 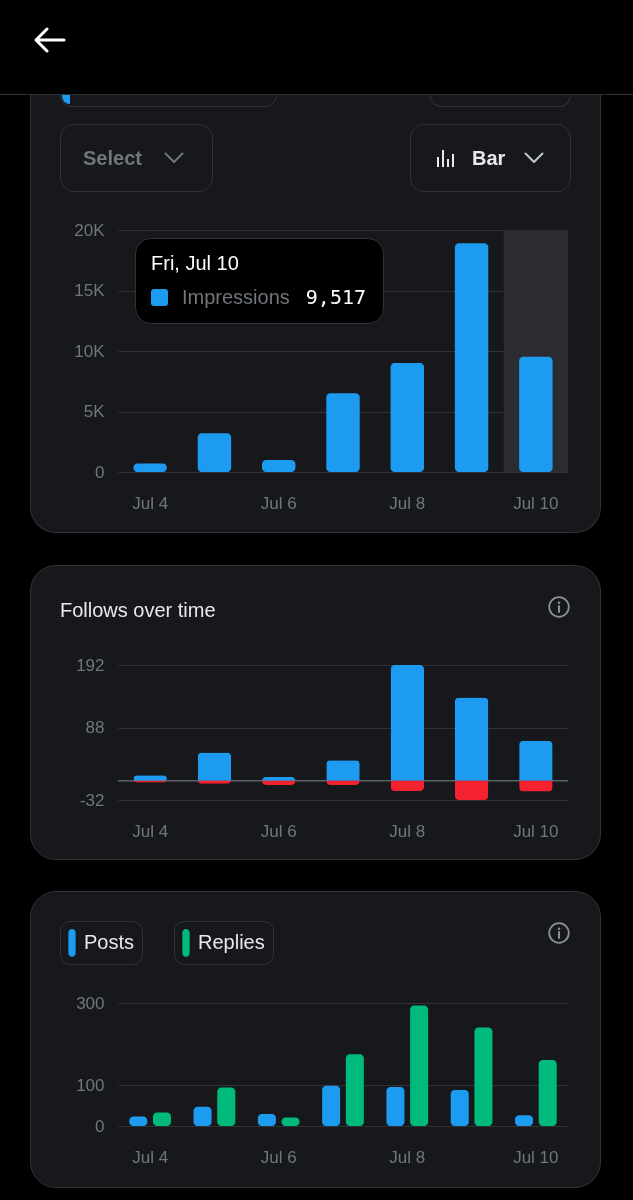 What do you see at coordinates (109, 942) in the screenshot?
I see `legend-label: Posts` at bounding box center [109, 942].